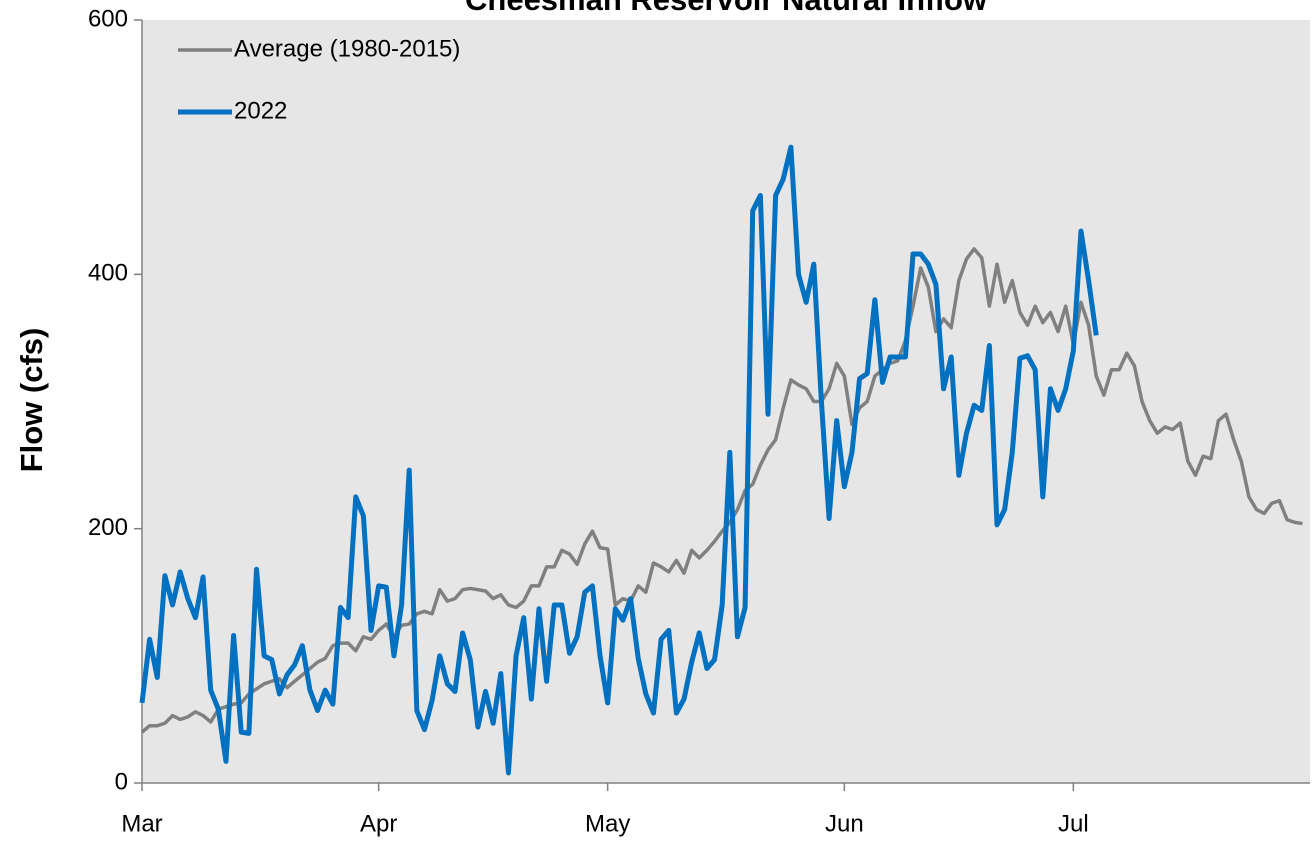 This screenshot has height=842, width=1314. Describe the element at coordinates (726, 8) in the screenshot. I see `chart-title: Cheesman Reservoir Natural Inflow` at that location.